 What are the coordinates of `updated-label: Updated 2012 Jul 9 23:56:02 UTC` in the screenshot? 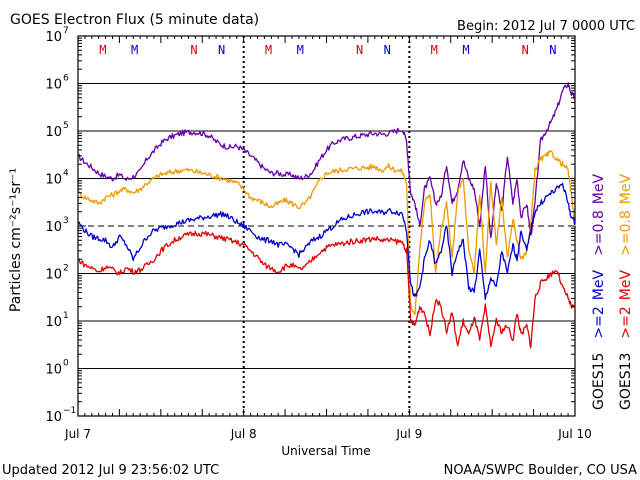 It's located at (110, 470).